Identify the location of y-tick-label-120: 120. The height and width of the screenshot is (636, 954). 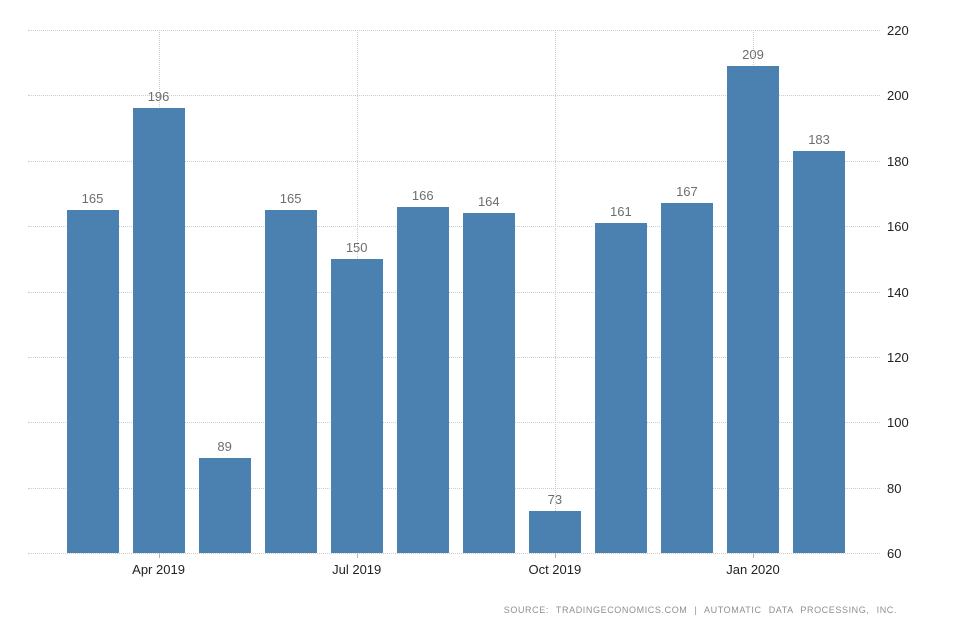
(898, 357).